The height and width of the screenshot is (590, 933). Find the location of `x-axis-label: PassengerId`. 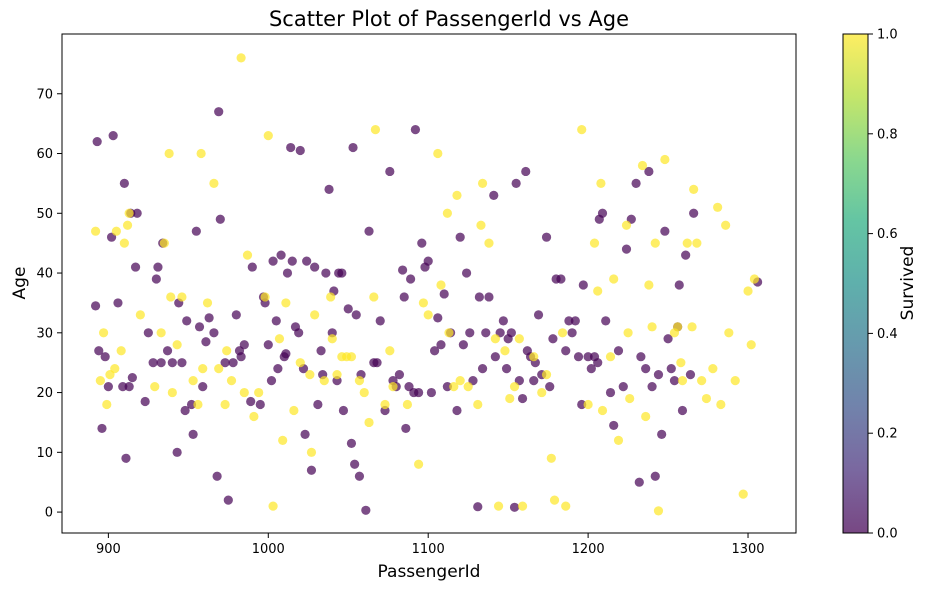

x-axis-label: PassengerId is located at coordinates (429, 572).